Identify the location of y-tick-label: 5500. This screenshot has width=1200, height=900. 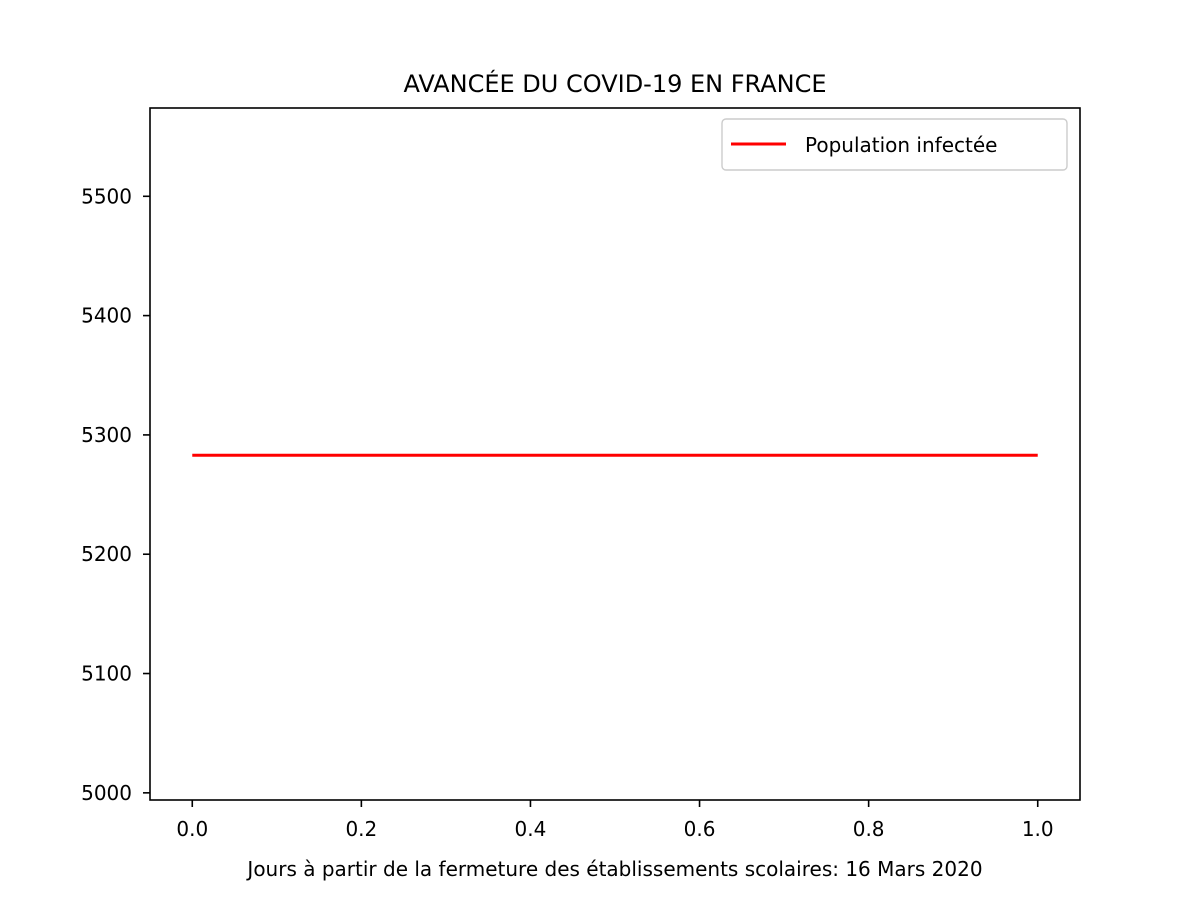
(106, 196).